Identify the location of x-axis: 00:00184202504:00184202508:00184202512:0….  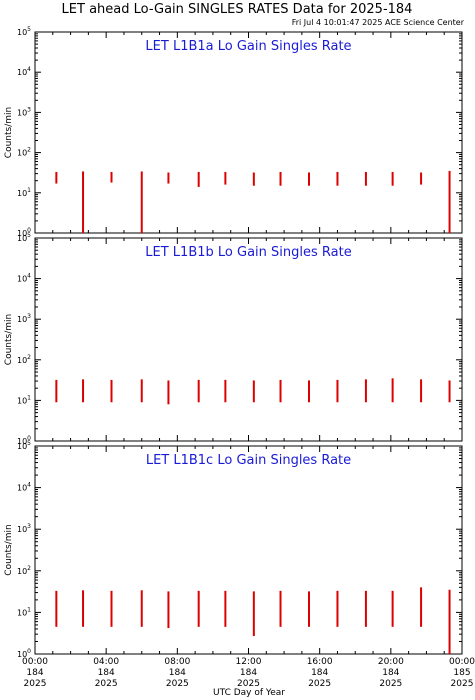
(248, 673).